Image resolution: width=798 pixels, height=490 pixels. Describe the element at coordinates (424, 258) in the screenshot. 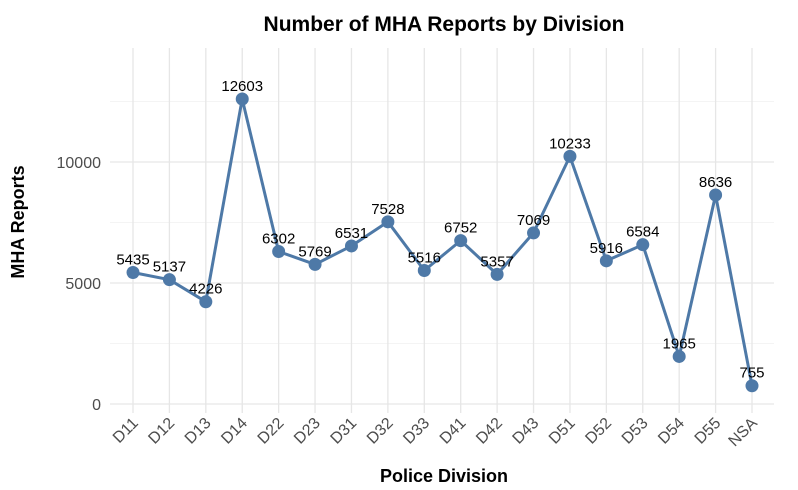

I see `data-label: 5516` at that location.